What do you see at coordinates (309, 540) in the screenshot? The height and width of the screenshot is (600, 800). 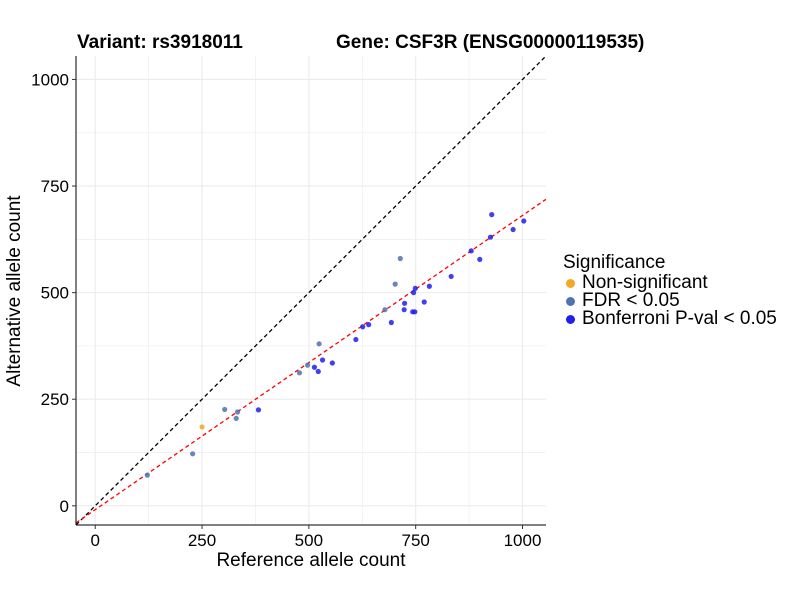 I see `x-tick-label: 500` at bounding box center [309, 540].